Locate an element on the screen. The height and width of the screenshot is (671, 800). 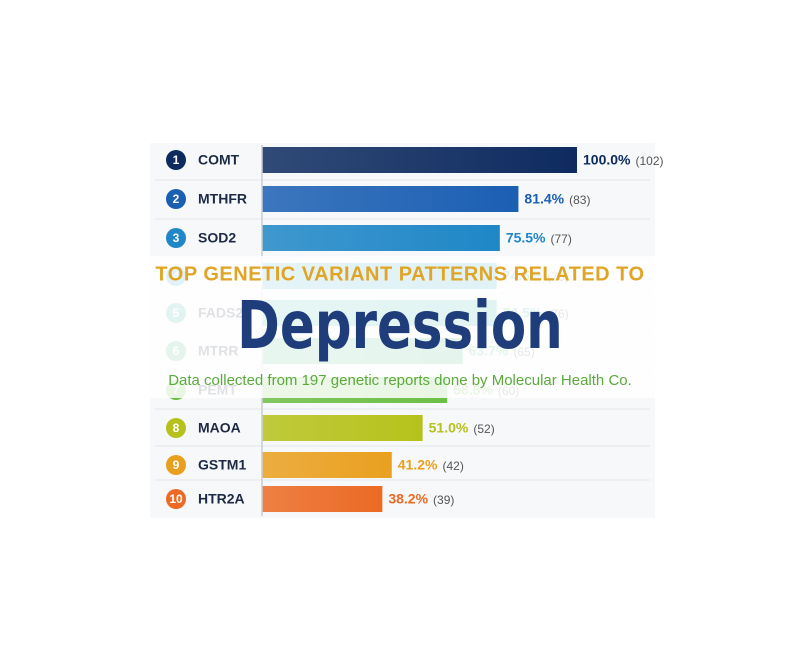
count-label: (42) is located at coordinates (452, 466).